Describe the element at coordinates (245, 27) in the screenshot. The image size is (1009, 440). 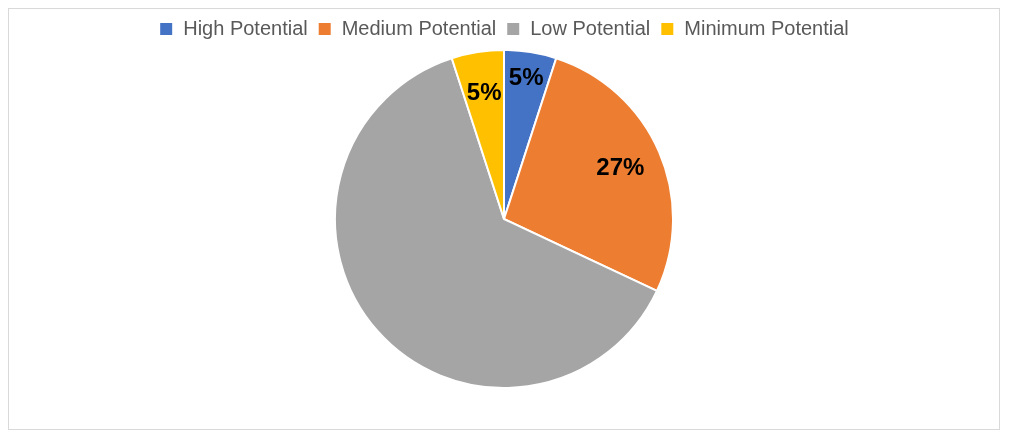
I see `legend-label: High Potential` at that location.